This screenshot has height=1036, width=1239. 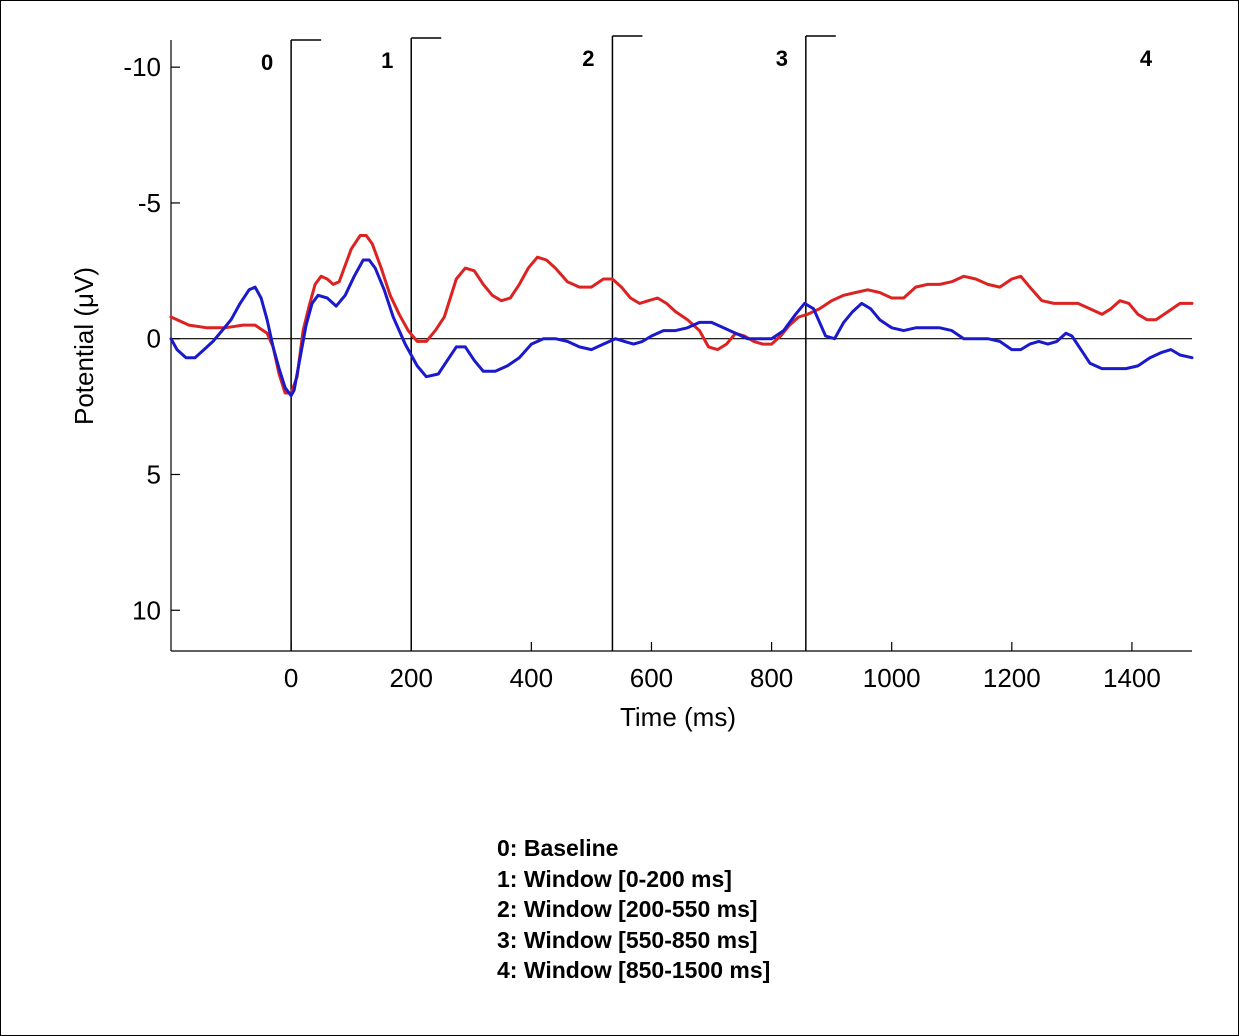 I want to click on legend-note: 1: Window [0-200 ms], so click(x=633, y=879).